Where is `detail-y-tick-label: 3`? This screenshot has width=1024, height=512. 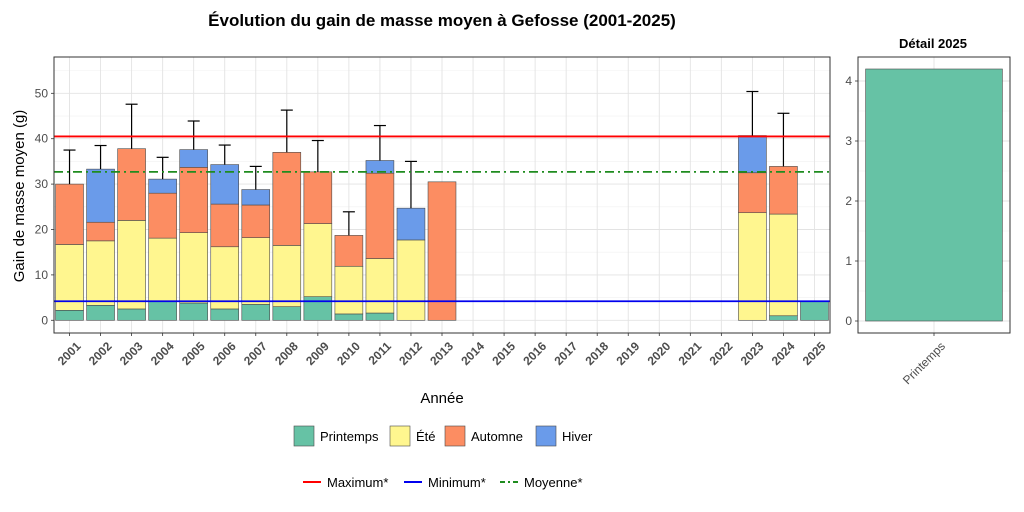
detail-y-tick-label: 3 is located at coordinates (848, 141).